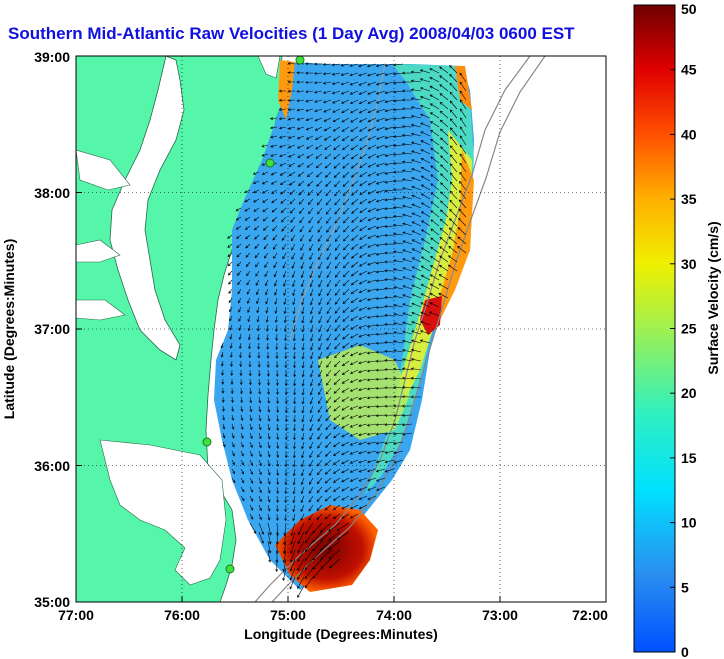  I want to click on colorbar-label: Surface Velocity (cm/s), so click(713, 297).